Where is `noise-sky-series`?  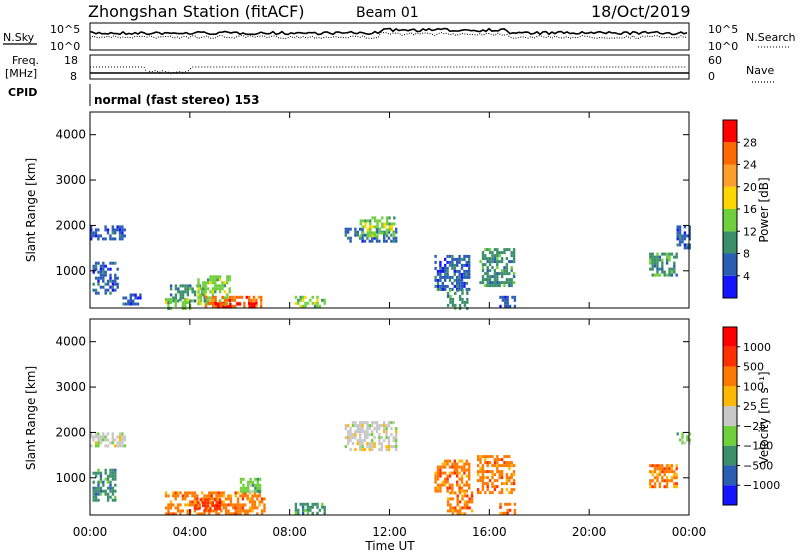 noise-sky-series is located at coordinates (388, 31).